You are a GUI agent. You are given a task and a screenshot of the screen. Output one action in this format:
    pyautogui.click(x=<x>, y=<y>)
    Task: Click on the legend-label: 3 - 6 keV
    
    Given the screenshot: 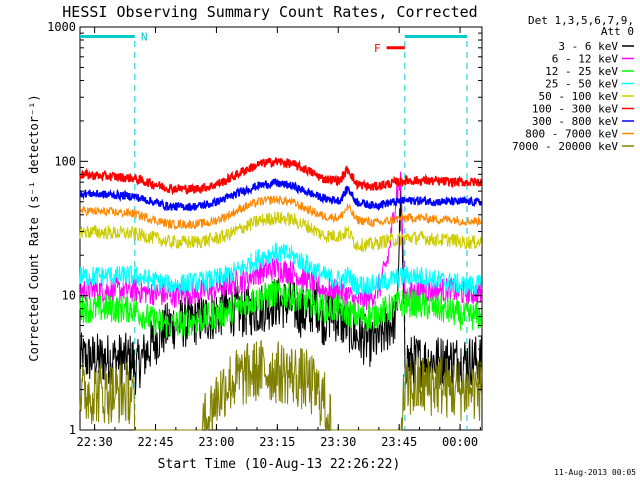 What is the action you would take?
    pyautogui.click(x=588, y=46)
    